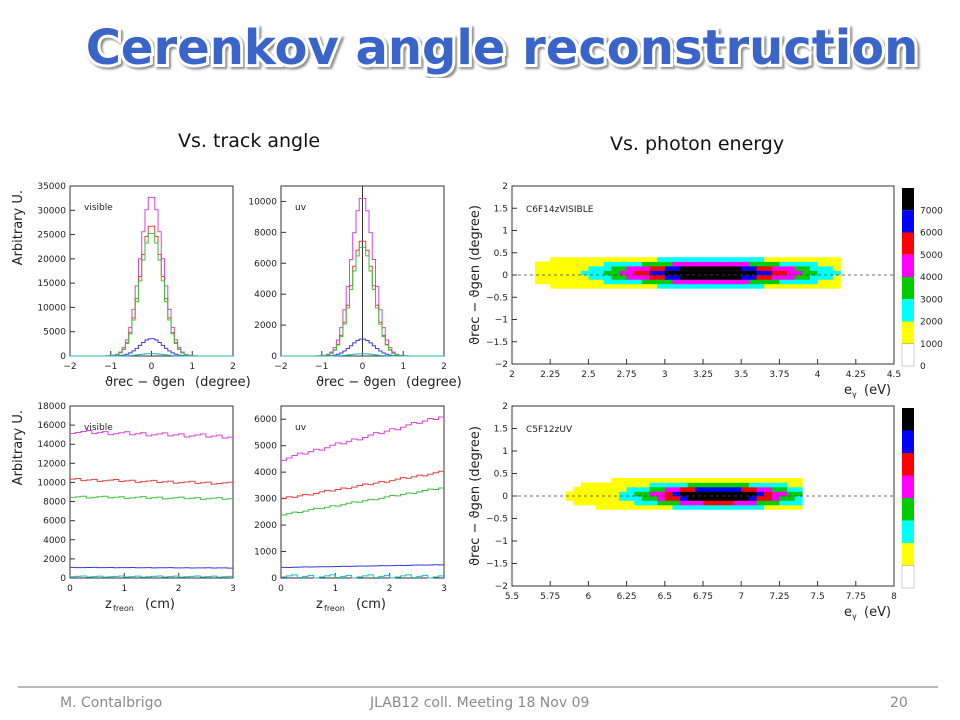 This screenshot has width=960, height=720. I want to click on x-axis-label-unit: (eV), so click(877, 612).